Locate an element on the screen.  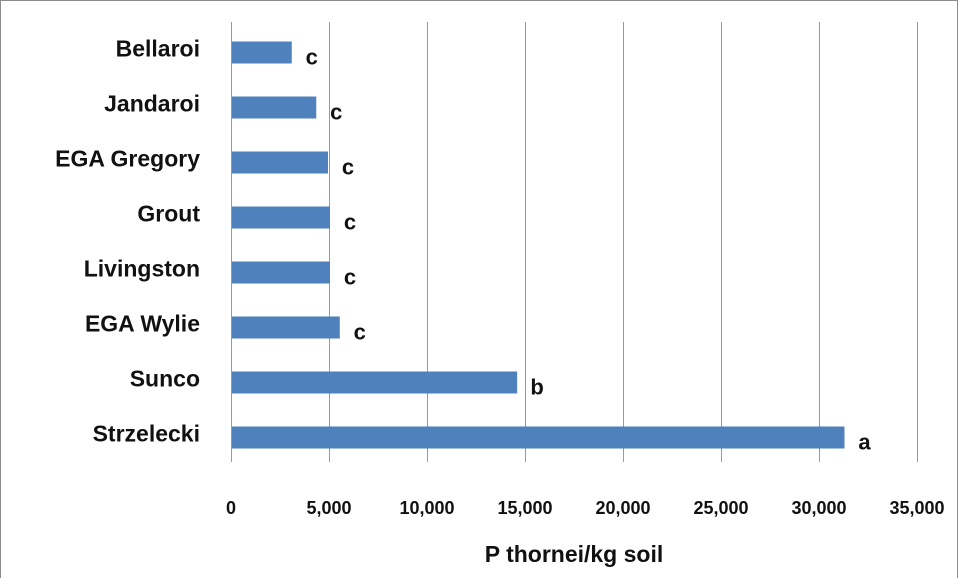
category-label: Strzelecki is located at coordinates (146, 434).